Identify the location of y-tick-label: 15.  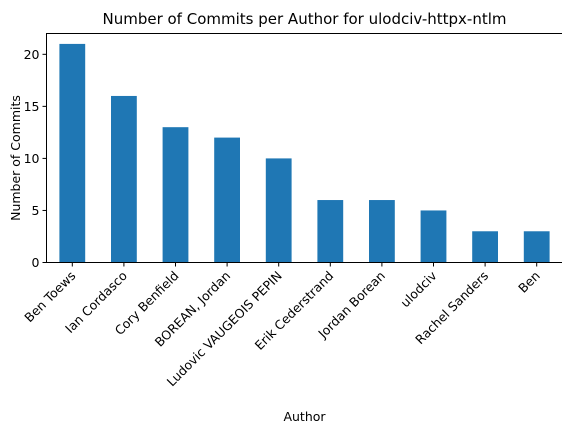
(32, 106).